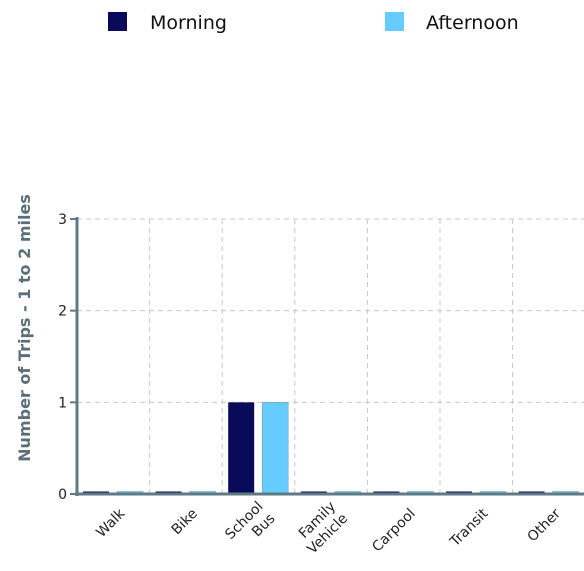 This screenshot has width=584, height=571. I want to click on x-tick-label-family-vehicle: FamilyVehicle, so click(321, 528).